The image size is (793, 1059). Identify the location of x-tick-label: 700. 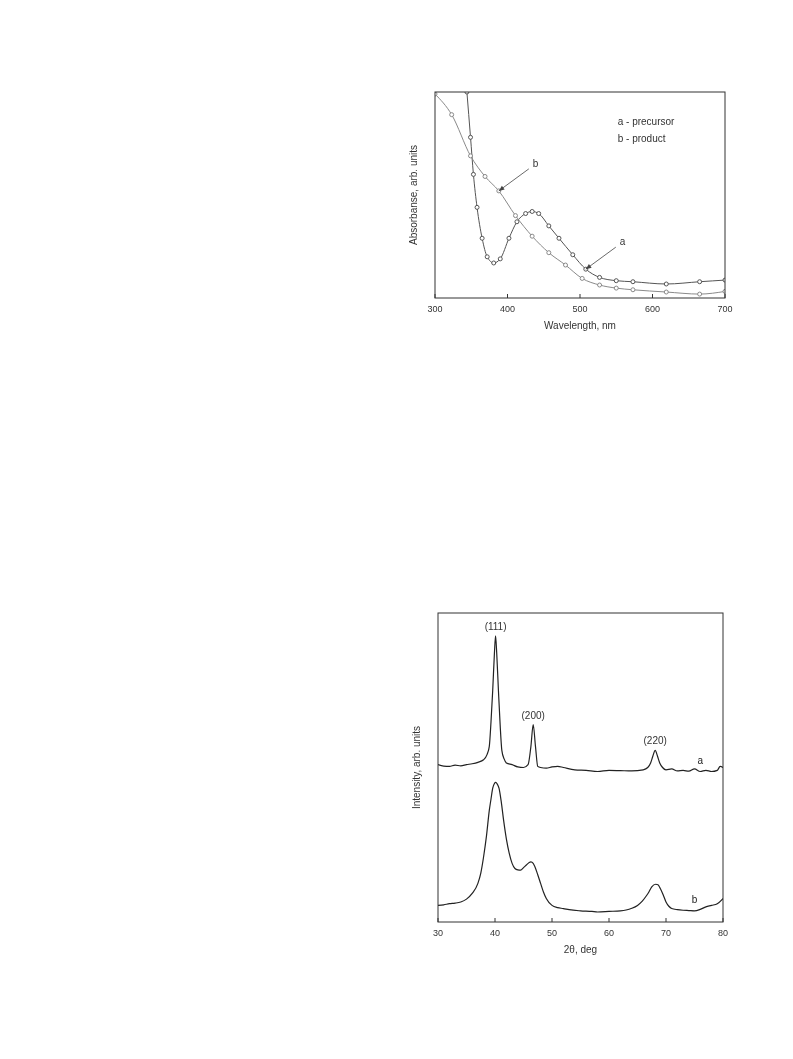
(725, 309).